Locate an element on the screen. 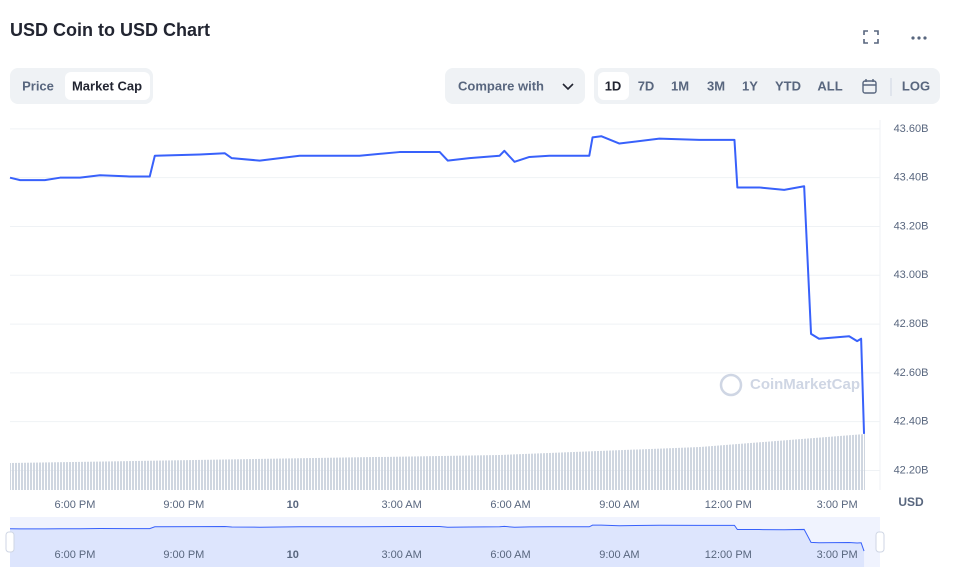 The image size is (956, 572). y-tick-label: 43.40B is located at coordinates (911, 178).